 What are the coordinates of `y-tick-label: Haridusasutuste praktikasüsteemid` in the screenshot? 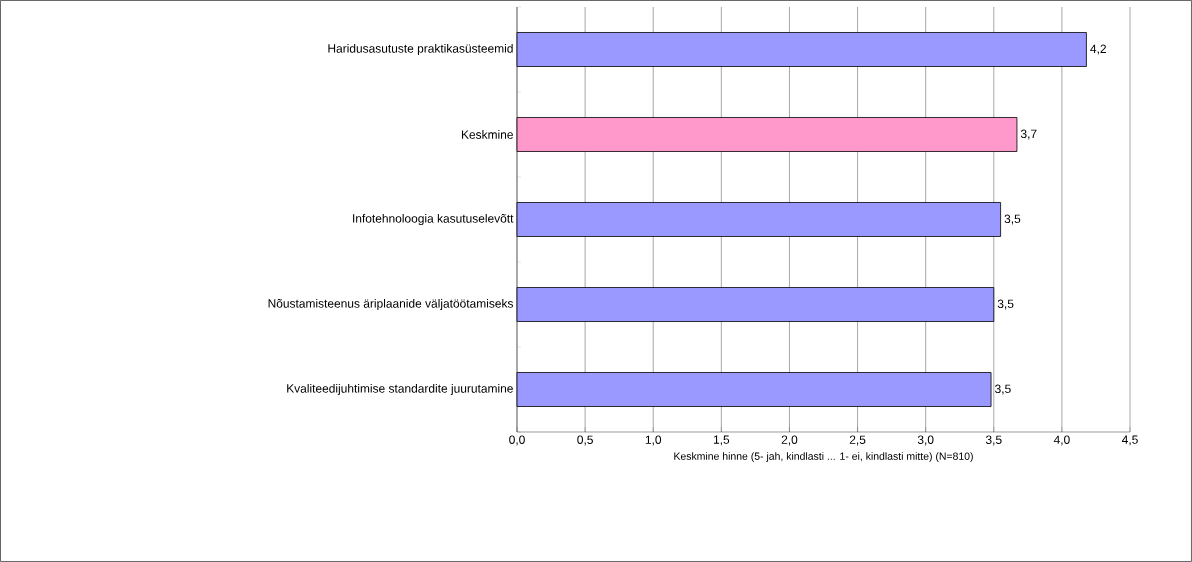 It's located at (420, 49).